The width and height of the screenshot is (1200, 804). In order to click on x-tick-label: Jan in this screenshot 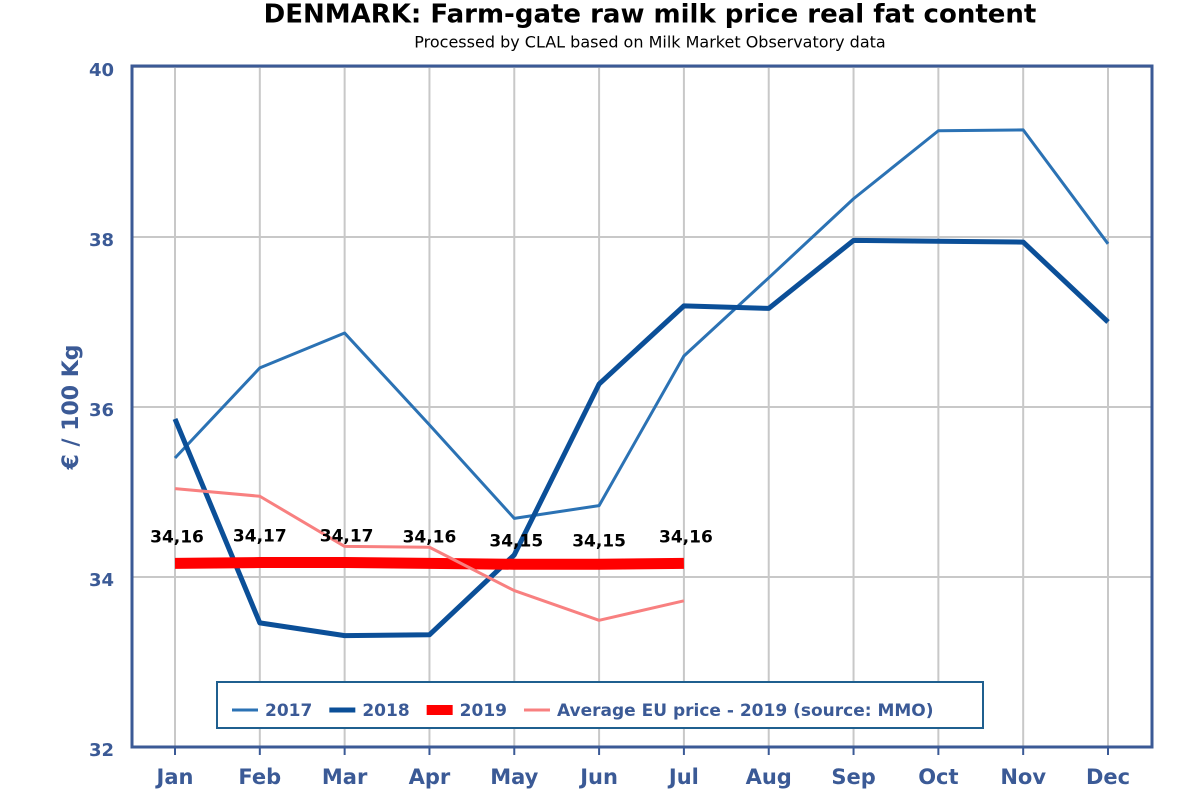, I will do `click(174, 777)`.